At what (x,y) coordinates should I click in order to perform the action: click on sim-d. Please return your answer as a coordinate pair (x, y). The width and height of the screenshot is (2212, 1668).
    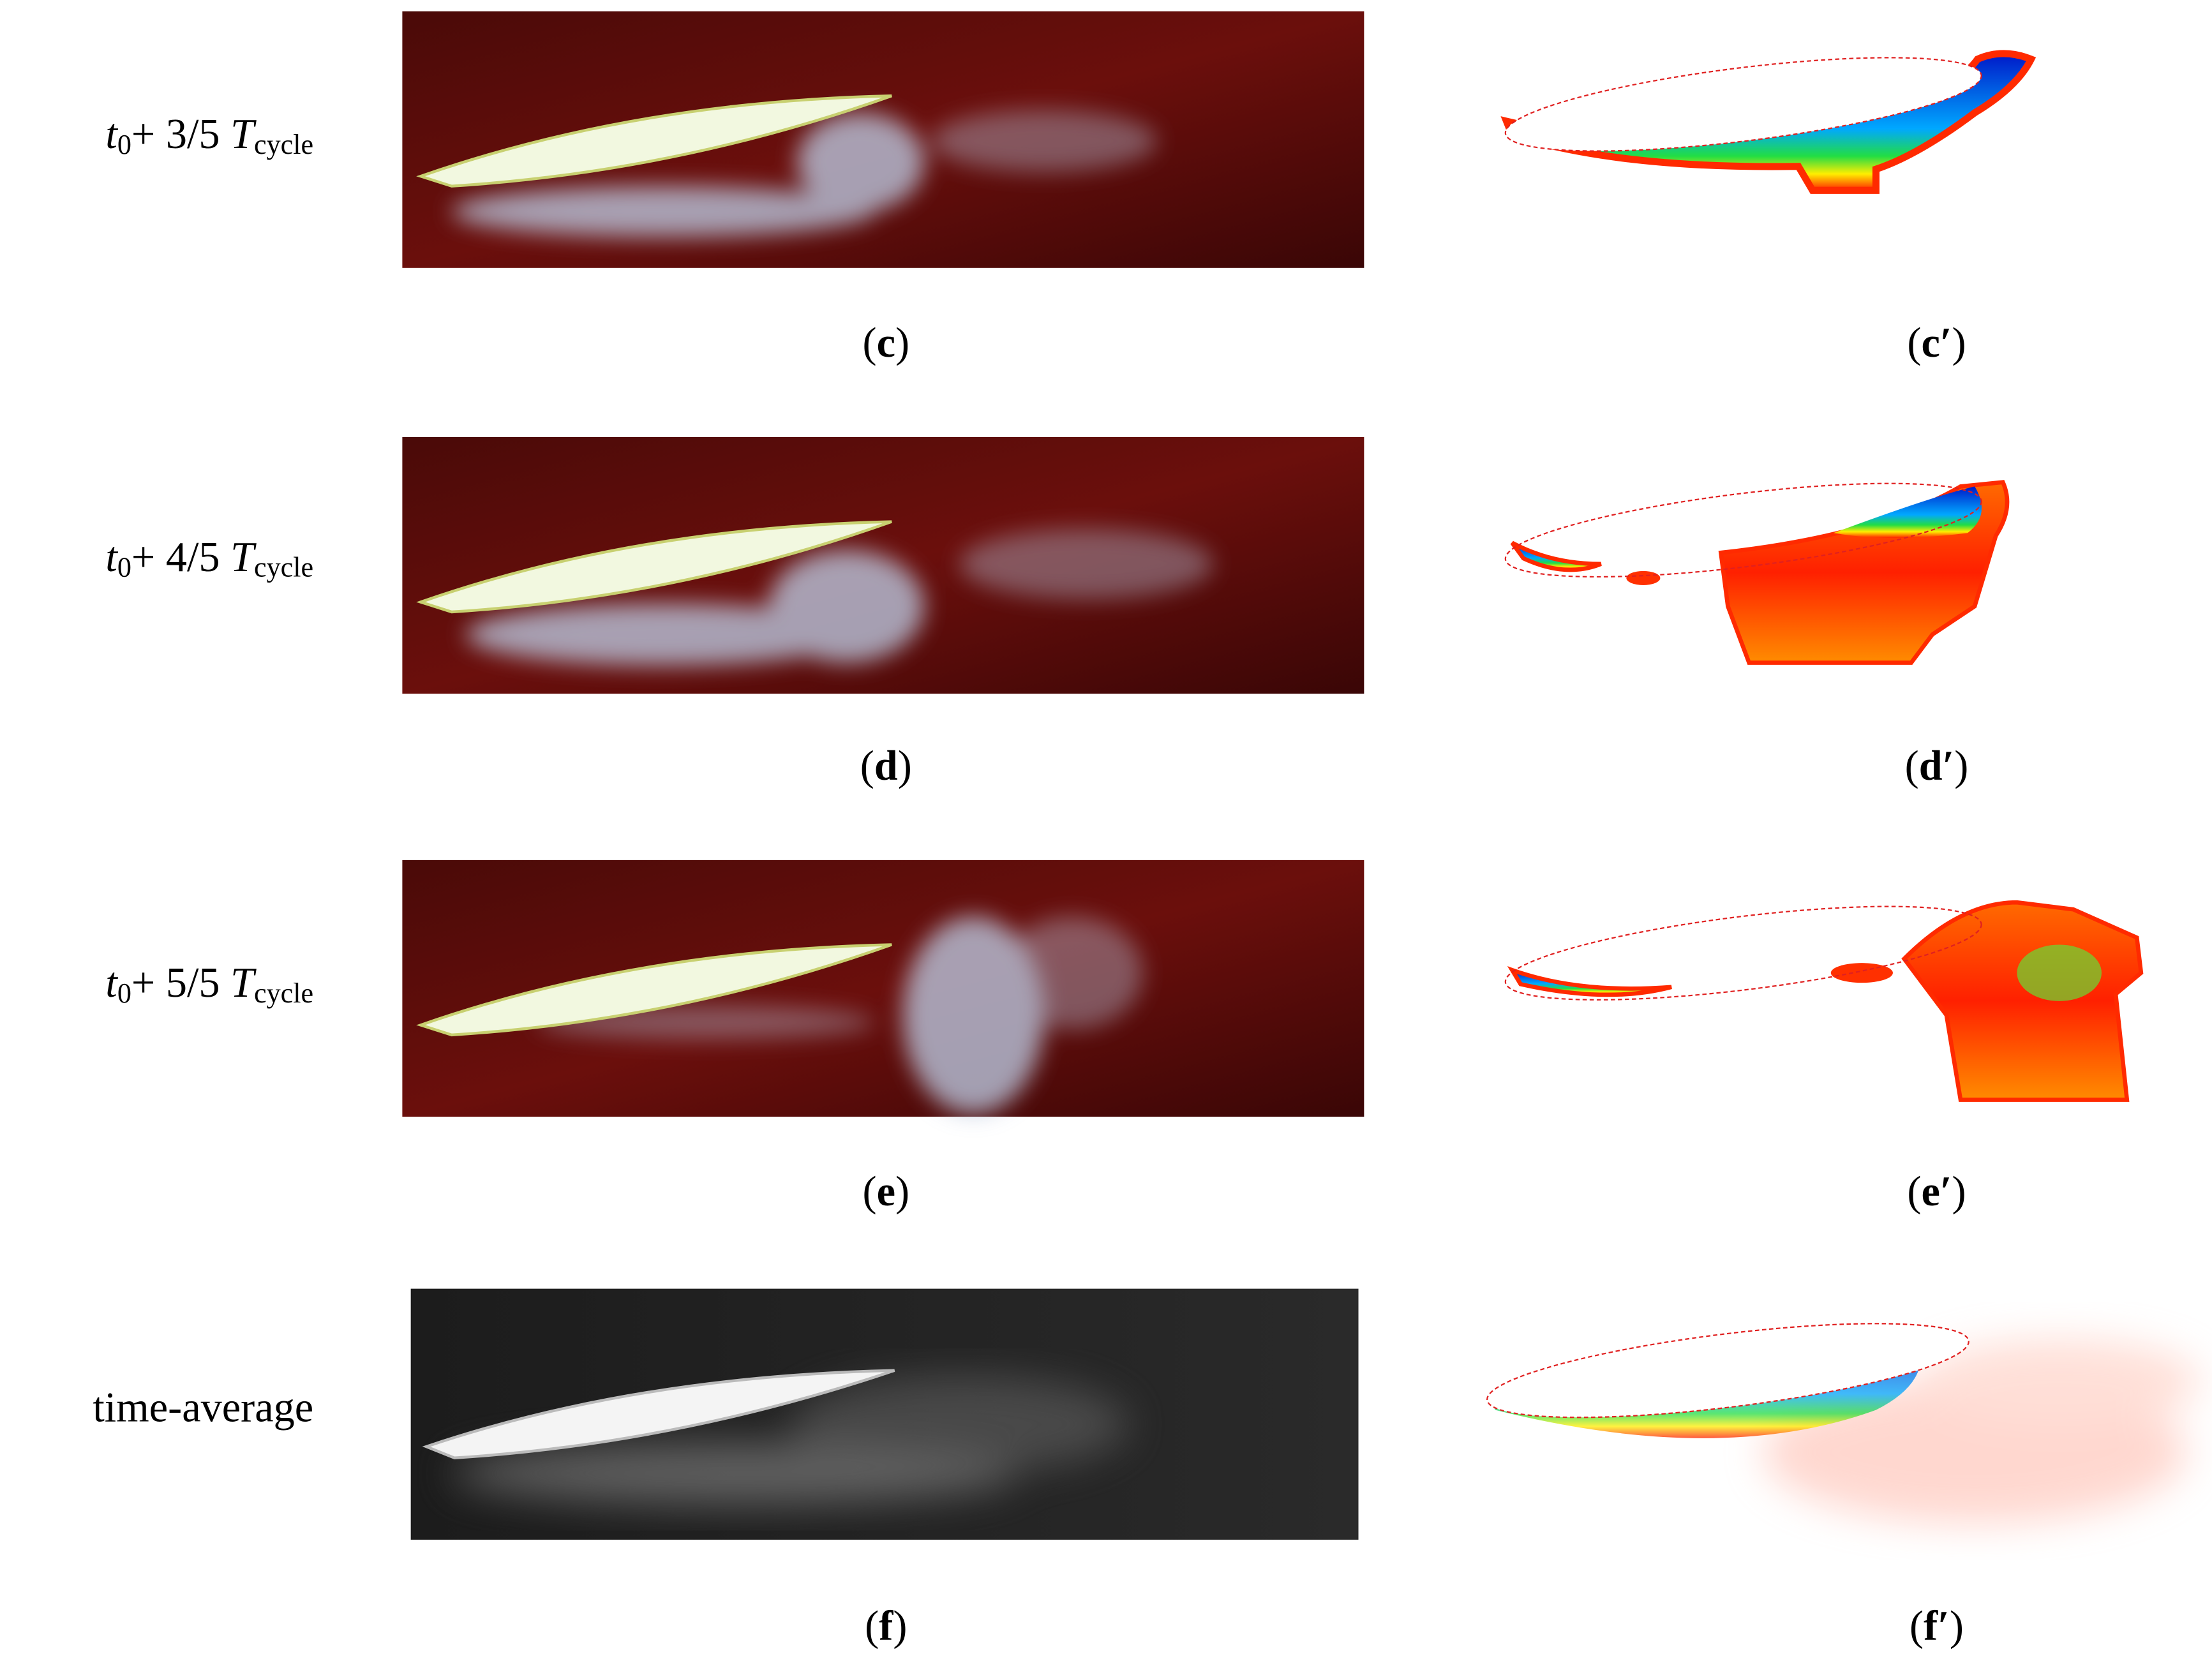
    Looking at the image, I should click on (1757, 572).